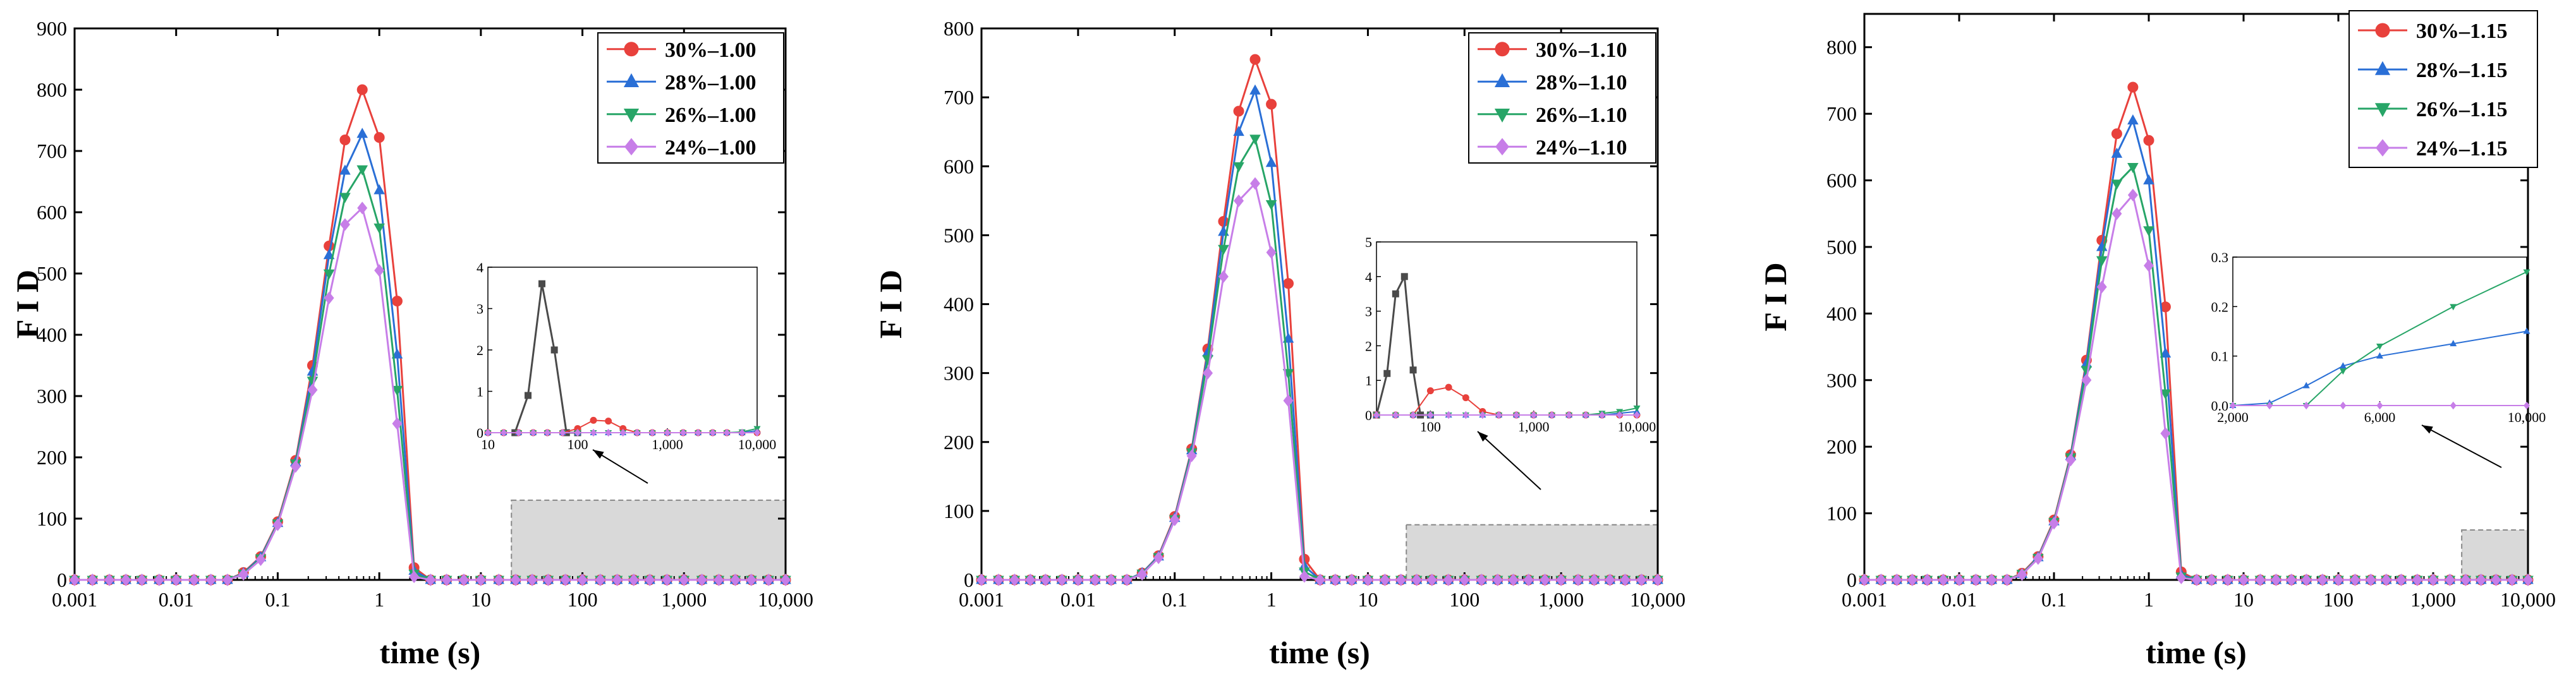 This screenshot has height=686, width=2576. I want to click on y-tick-label: 0, so click(62, 580).